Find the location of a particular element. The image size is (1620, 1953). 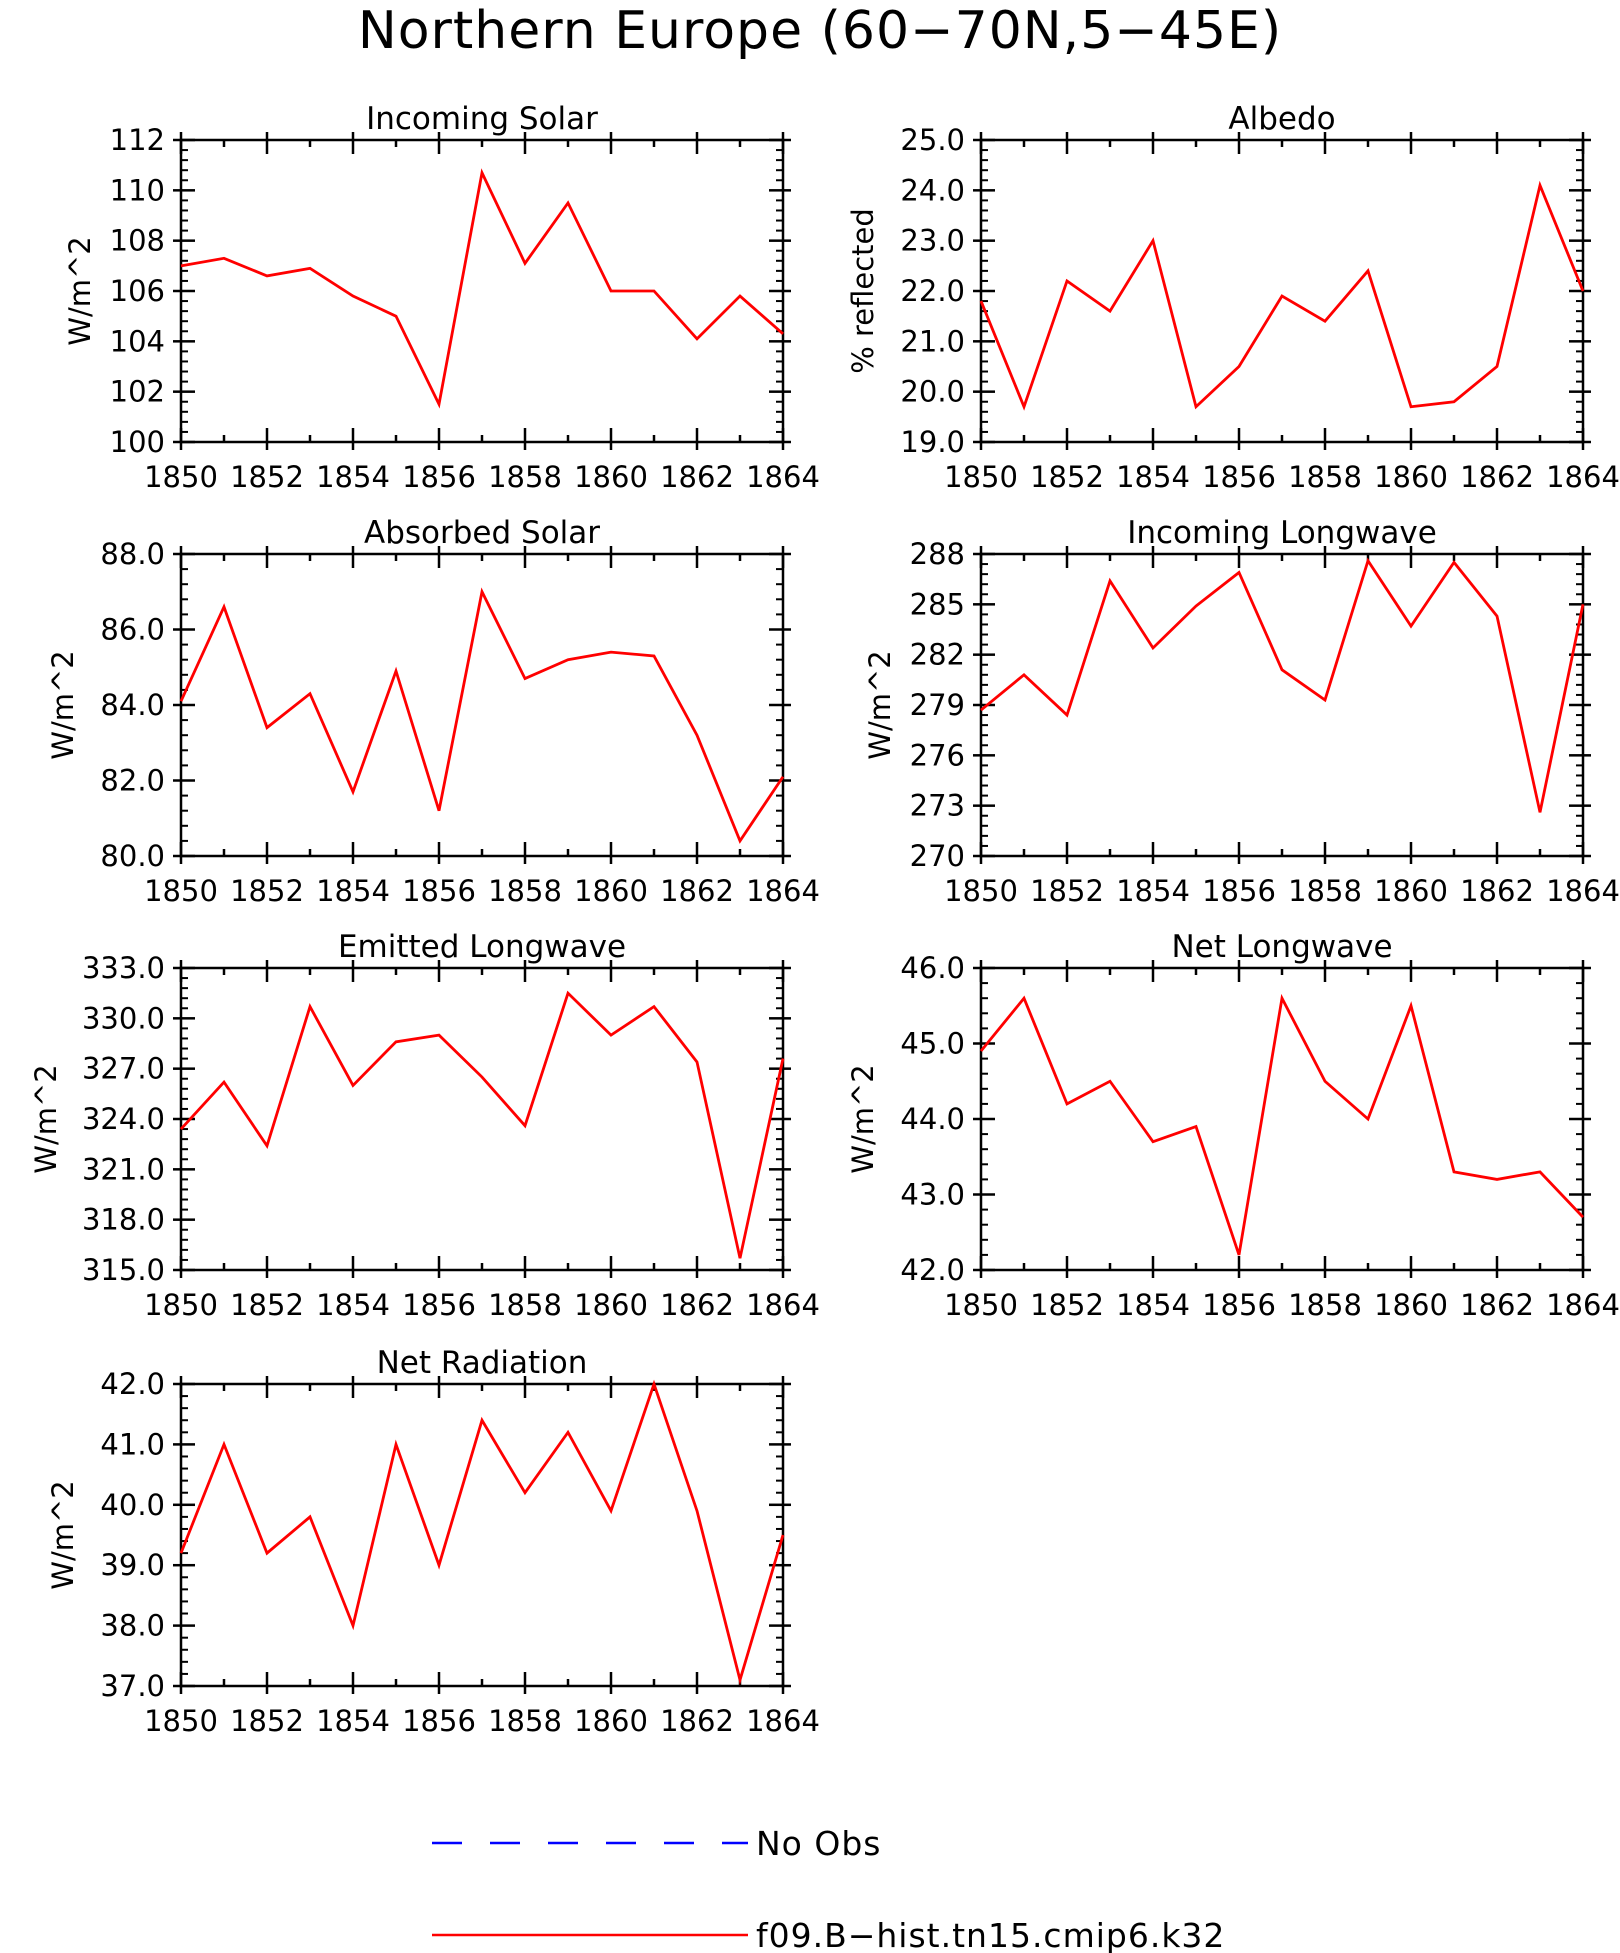

net-radiation-ytick-label: 41.0 is located at coordinates (132, 1444).